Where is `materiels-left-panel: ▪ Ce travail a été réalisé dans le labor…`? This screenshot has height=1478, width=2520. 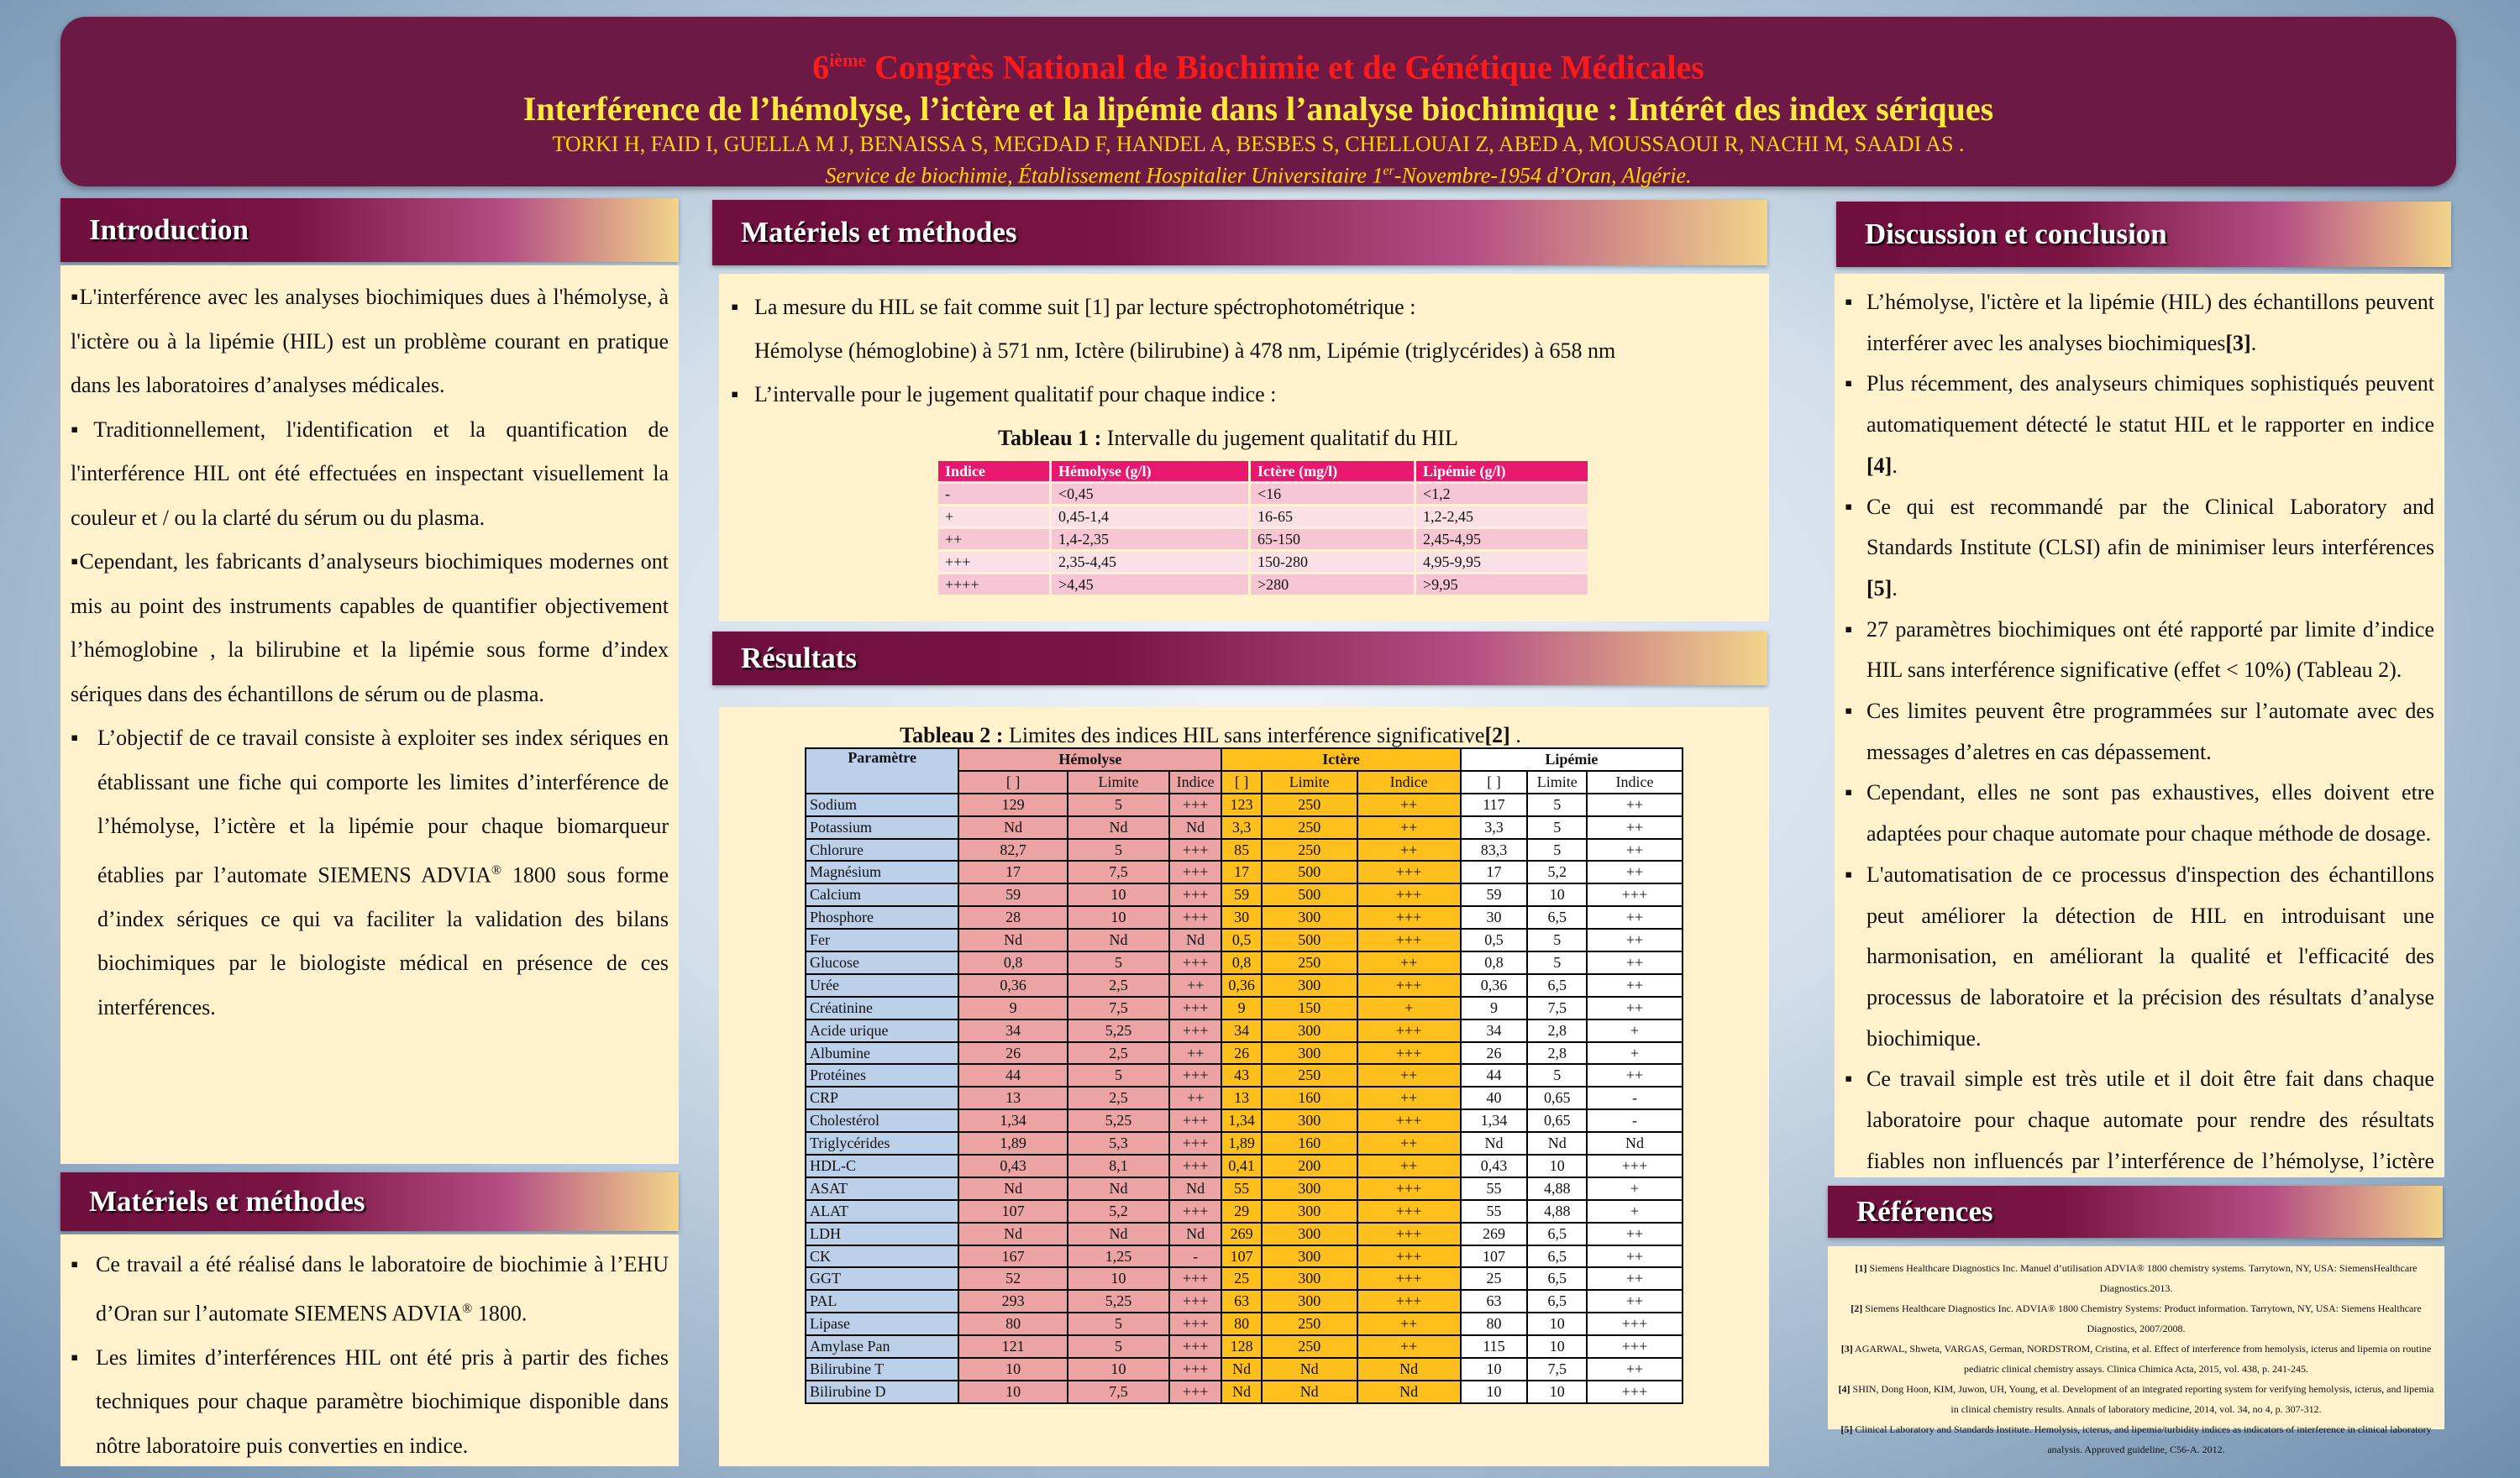 materiels-left-panel: ▪ Ce travail a été réalisé dans le labor… is located at coordinates (369, 1350).